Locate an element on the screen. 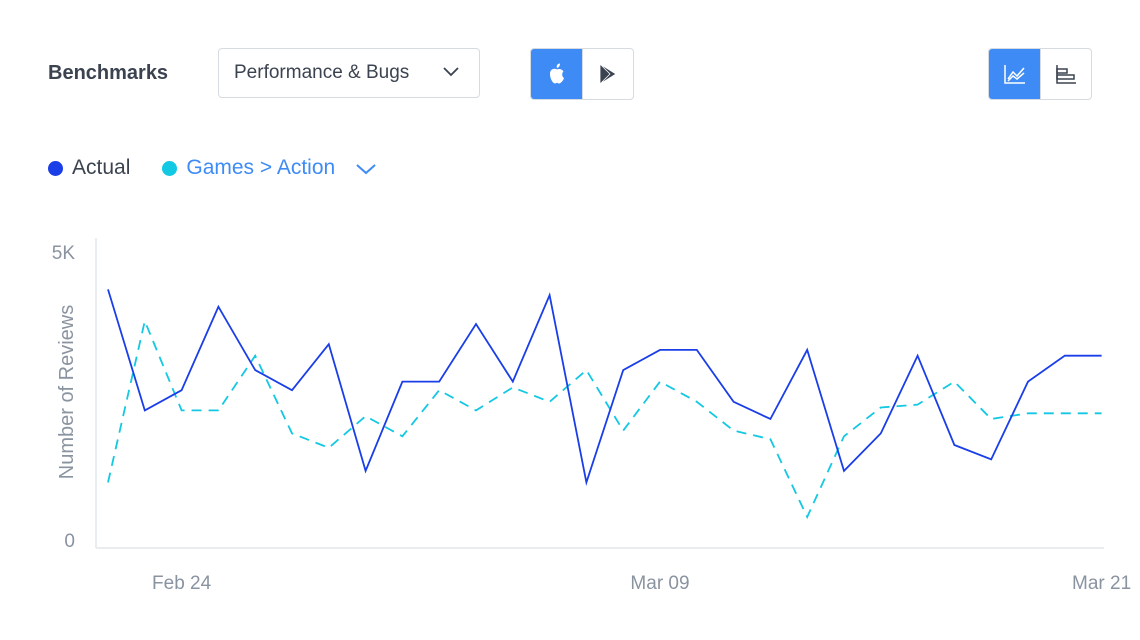 The width and height of the screenshot is (1140, 640). legend-benchmark-dropdown: Games > Action is located at coordinates (248, 168).